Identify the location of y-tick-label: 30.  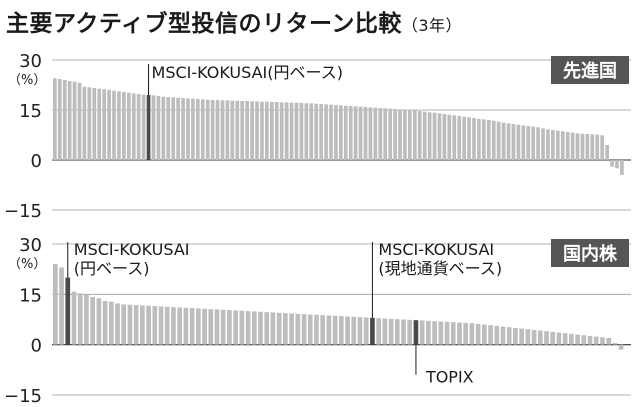
(30, 245).